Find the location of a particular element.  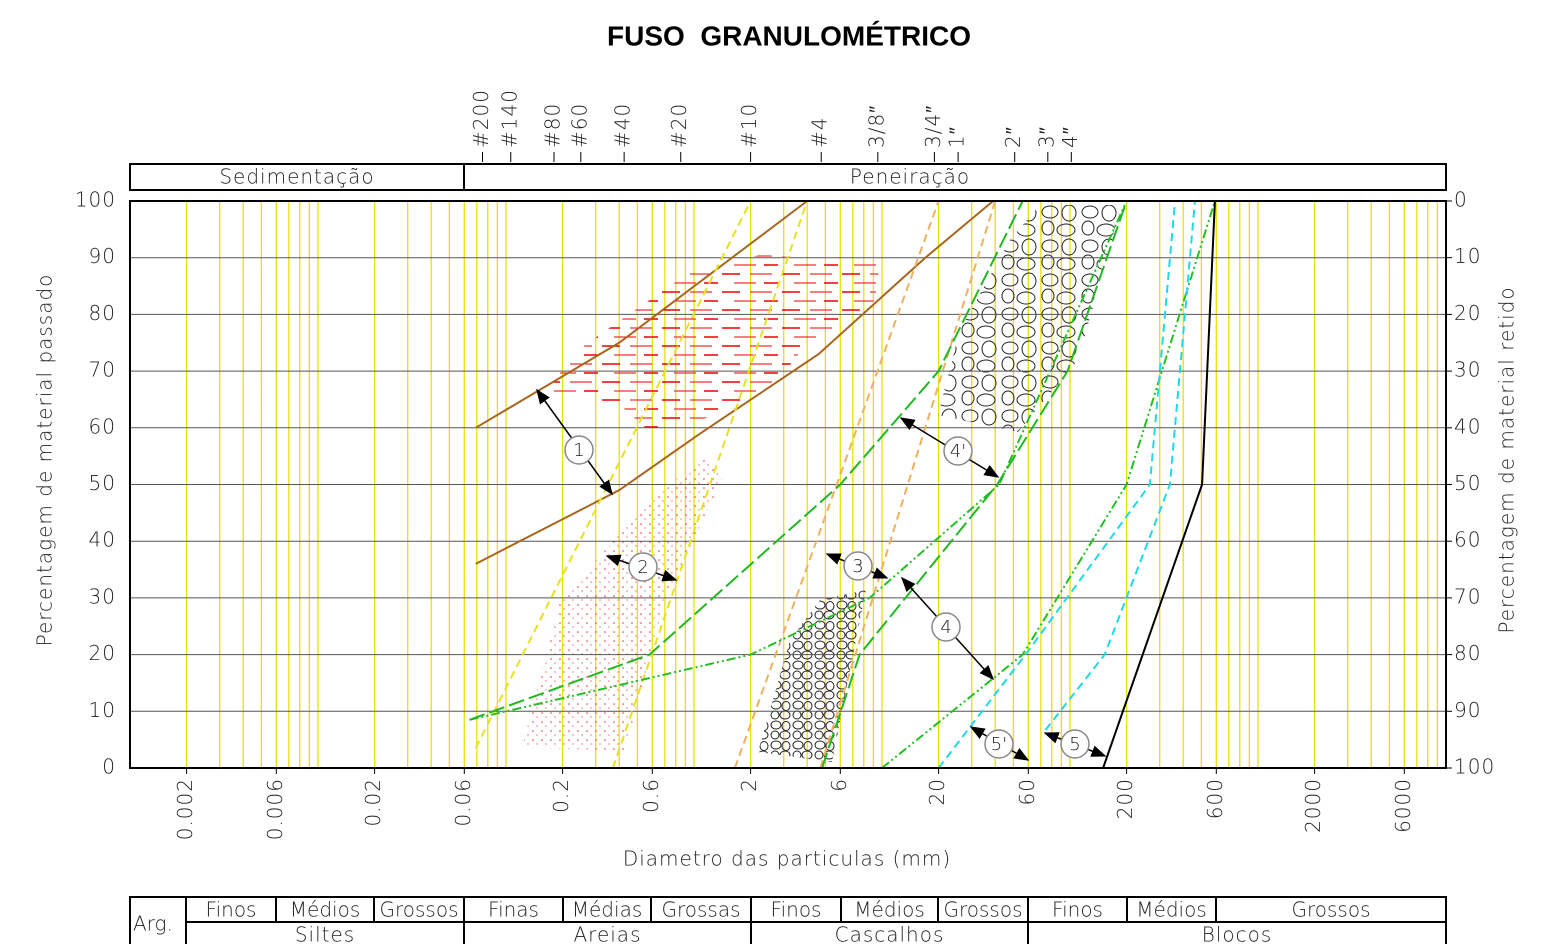

x2-tick-label: 3/4″ is located at coordinates (933, 126).